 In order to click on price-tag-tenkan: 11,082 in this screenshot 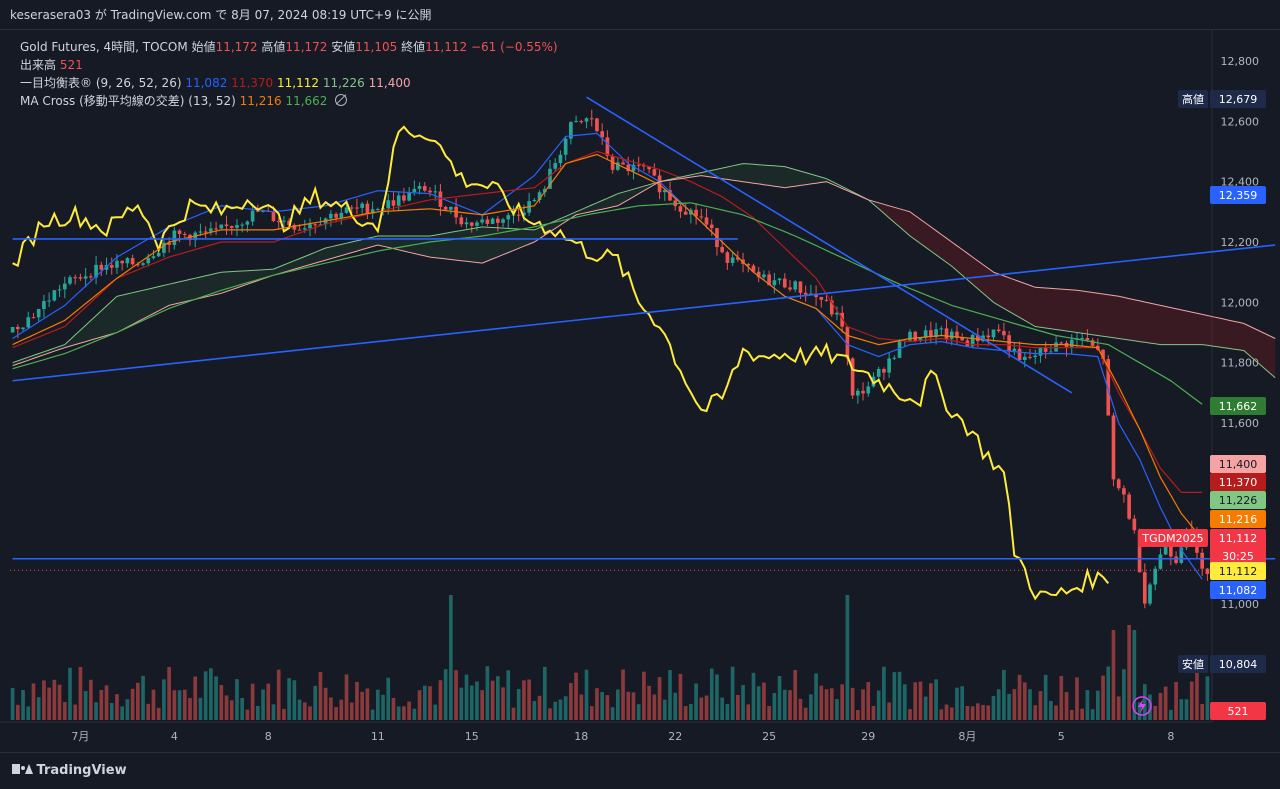, I will do `click(1238, 590)`.